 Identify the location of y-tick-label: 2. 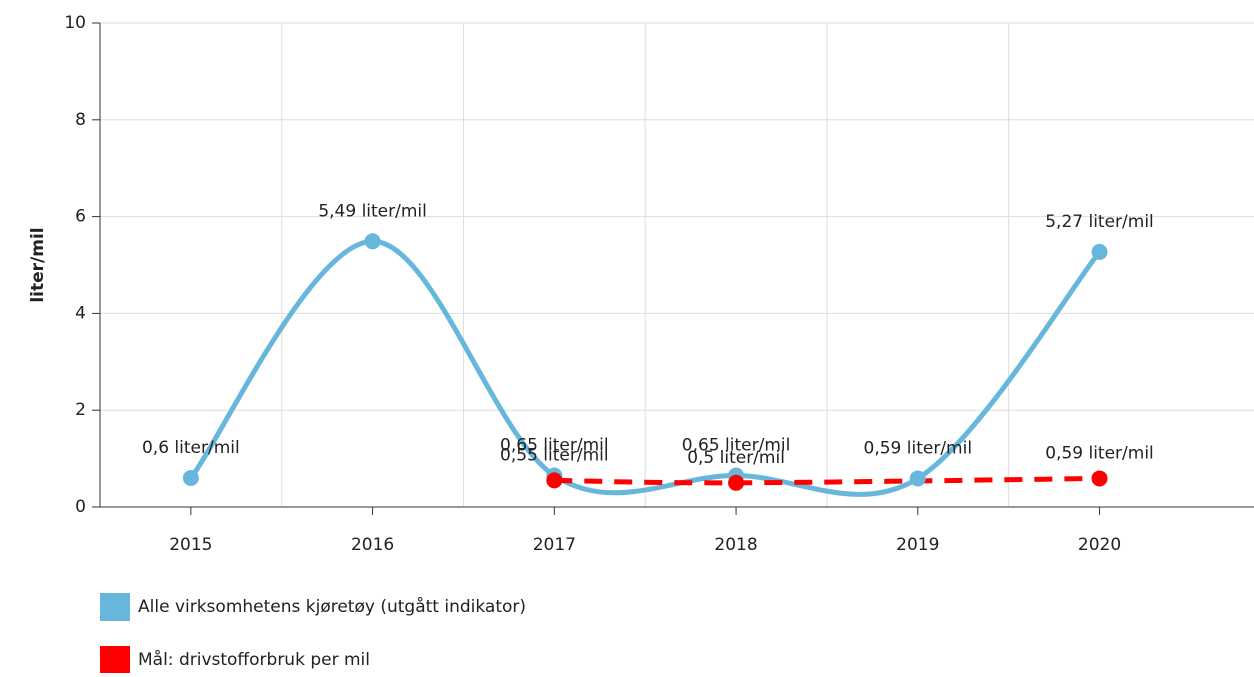
(80, 410).